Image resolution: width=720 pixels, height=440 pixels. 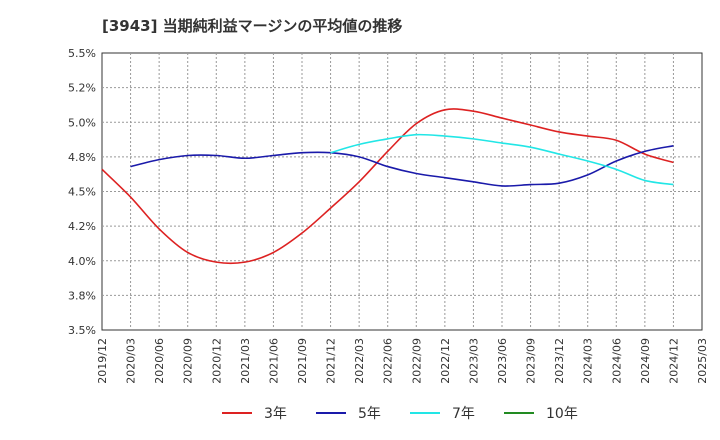 I want to click on chart-title: [3943] 当期純利益マージンの平均値の推移, so click(x=252, y=26).